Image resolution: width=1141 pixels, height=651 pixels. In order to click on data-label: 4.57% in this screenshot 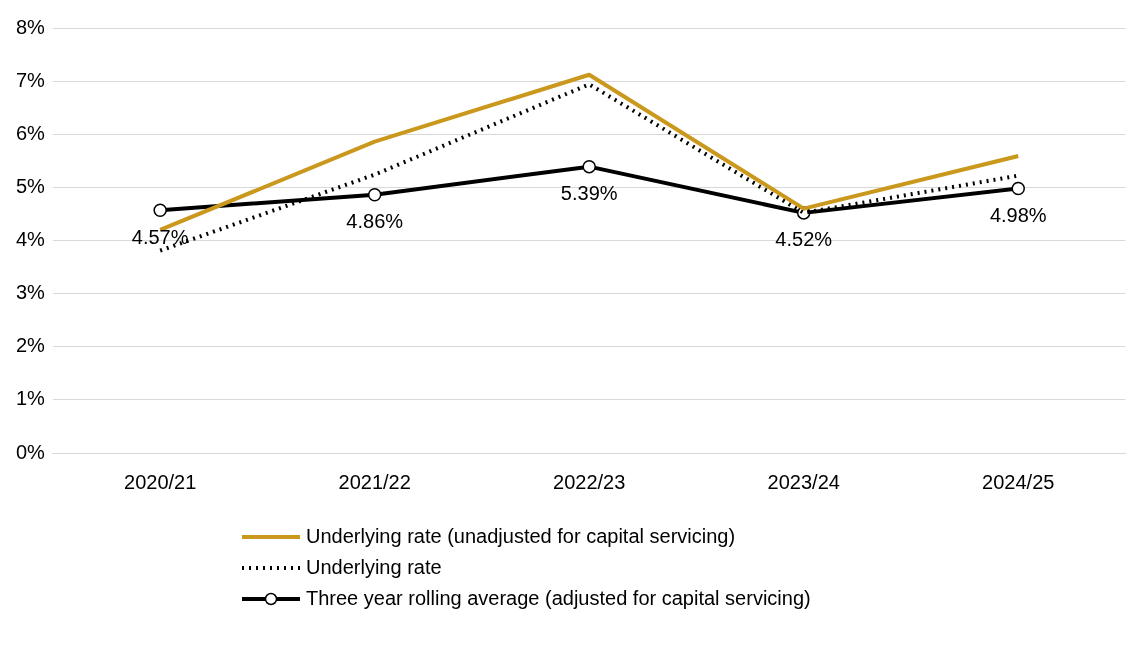, I will do `click(160, 236)`.